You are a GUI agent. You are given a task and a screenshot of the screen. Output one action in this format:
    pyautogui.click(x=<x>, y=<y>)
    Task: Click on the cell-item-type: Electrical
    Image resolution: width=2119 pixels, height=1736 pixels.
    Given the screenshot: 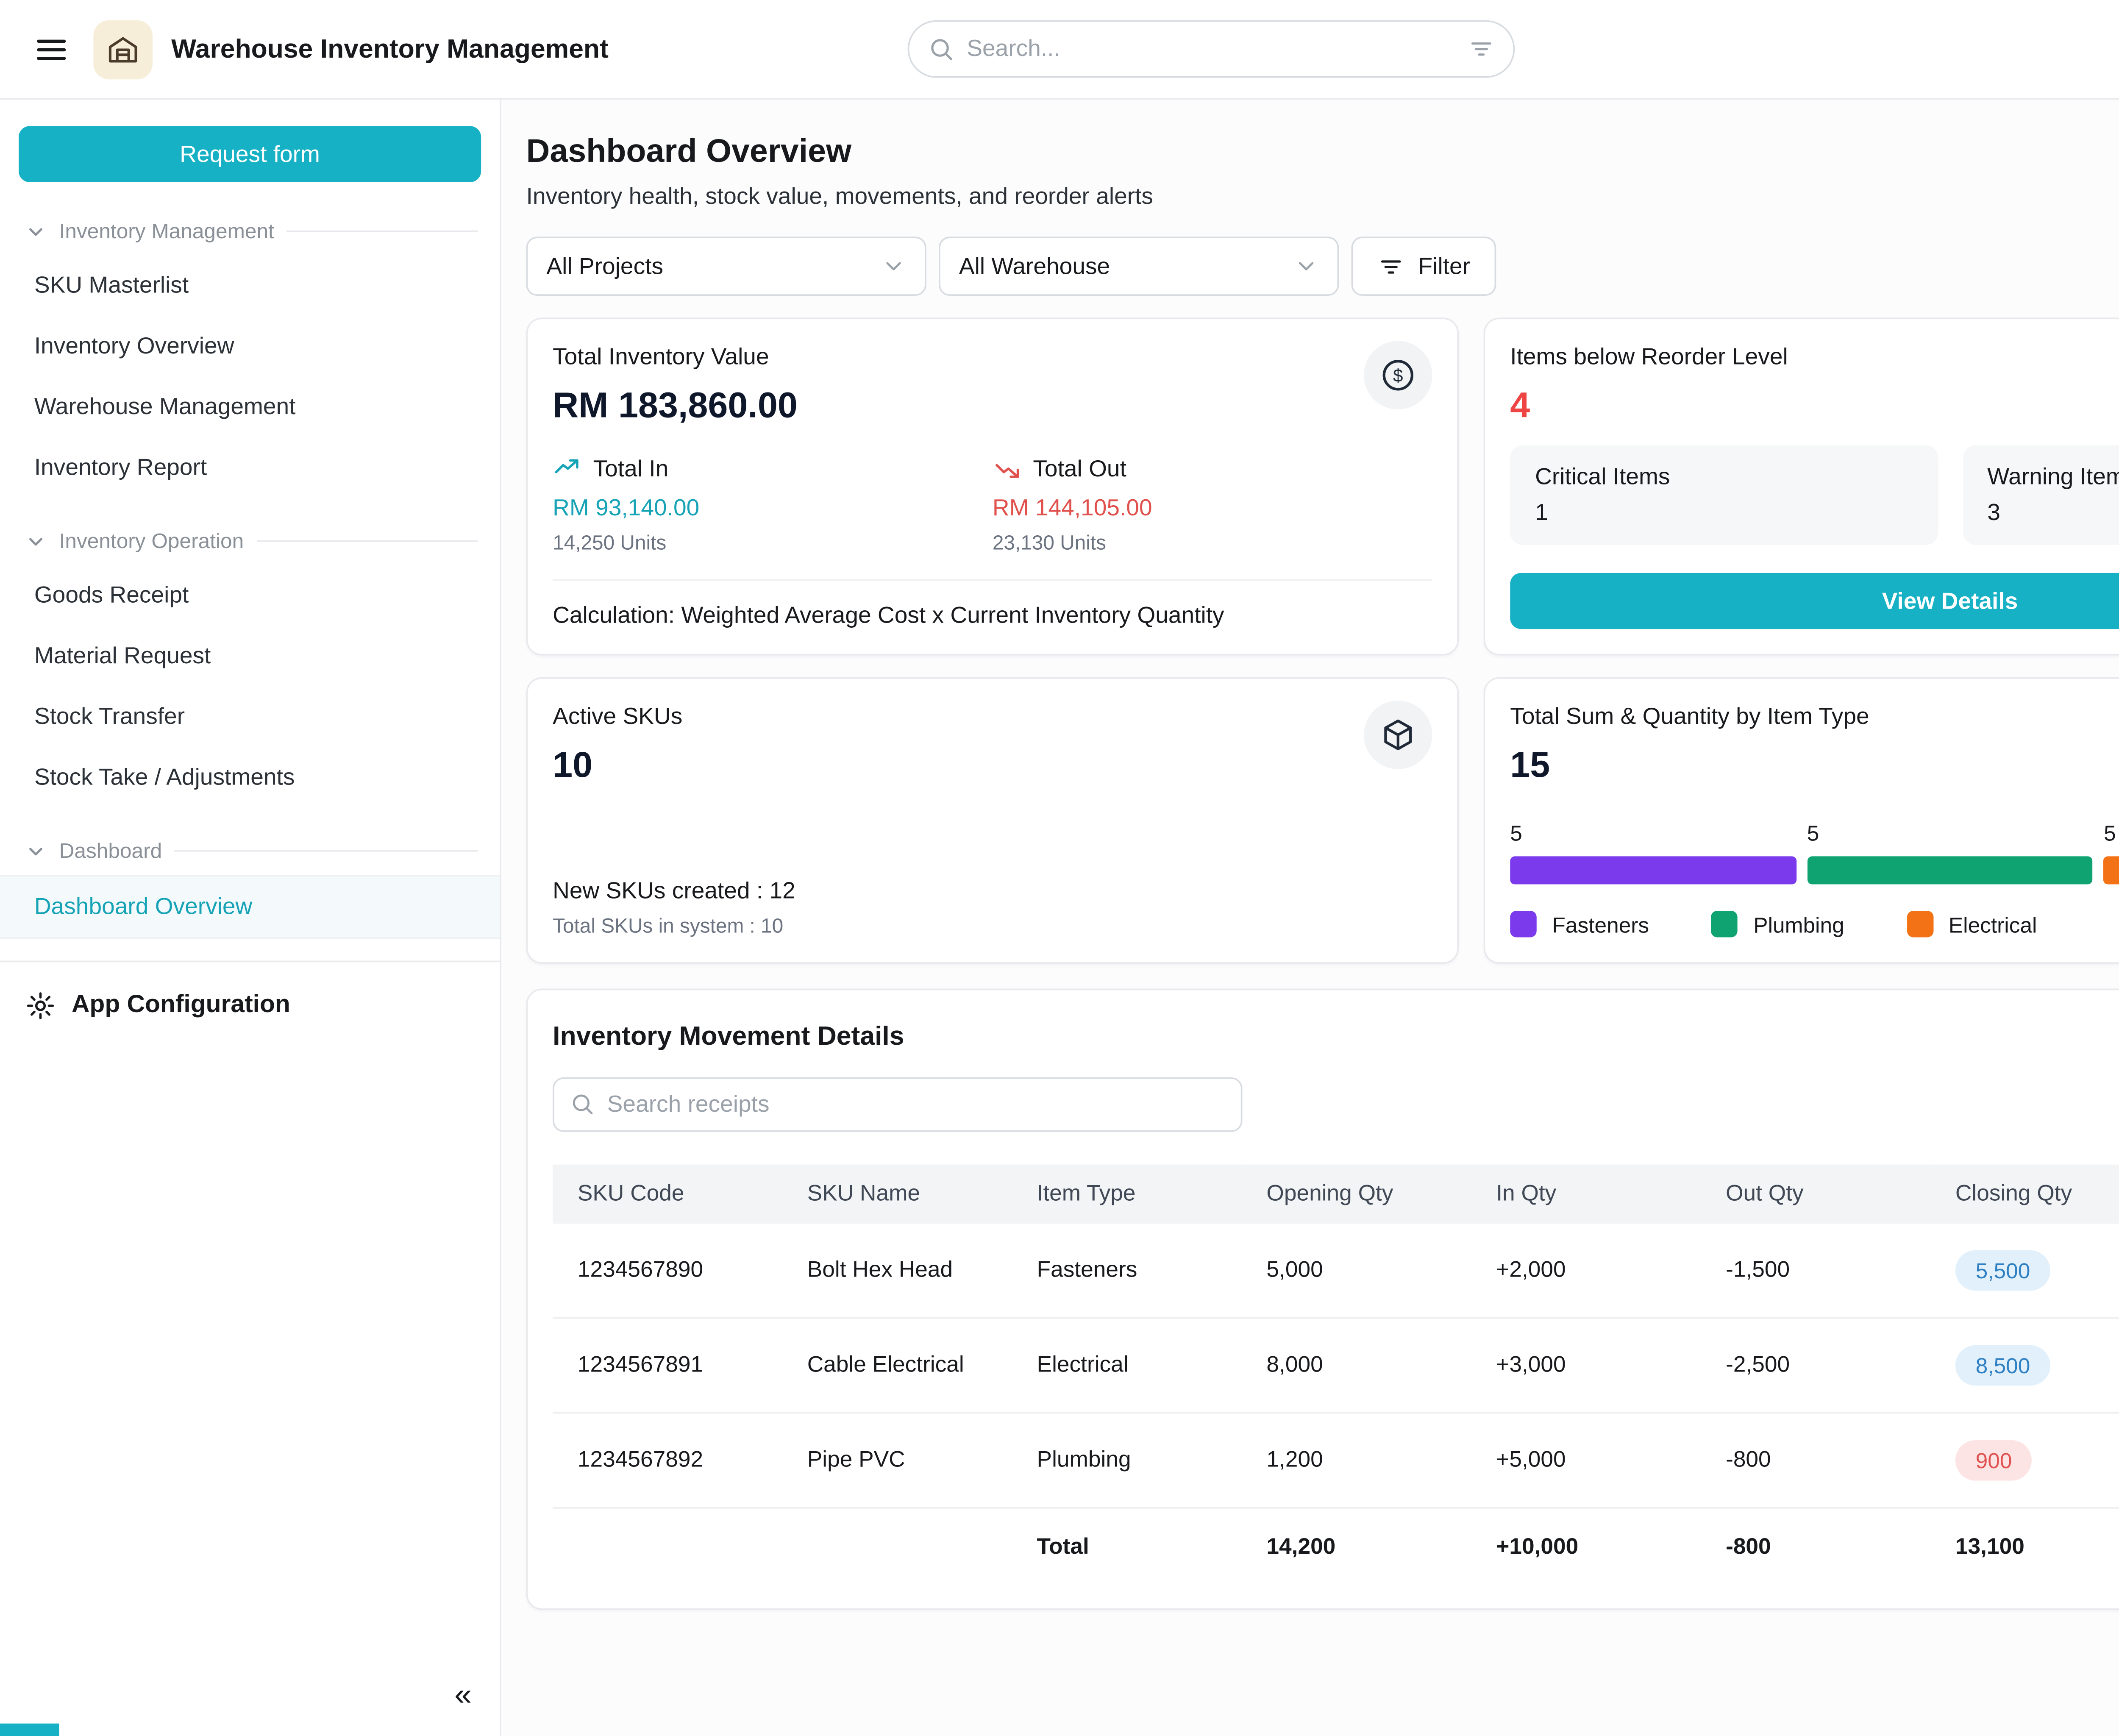 What is the action you would take?
    pyautogui.click(x=1127, y=1366)
    